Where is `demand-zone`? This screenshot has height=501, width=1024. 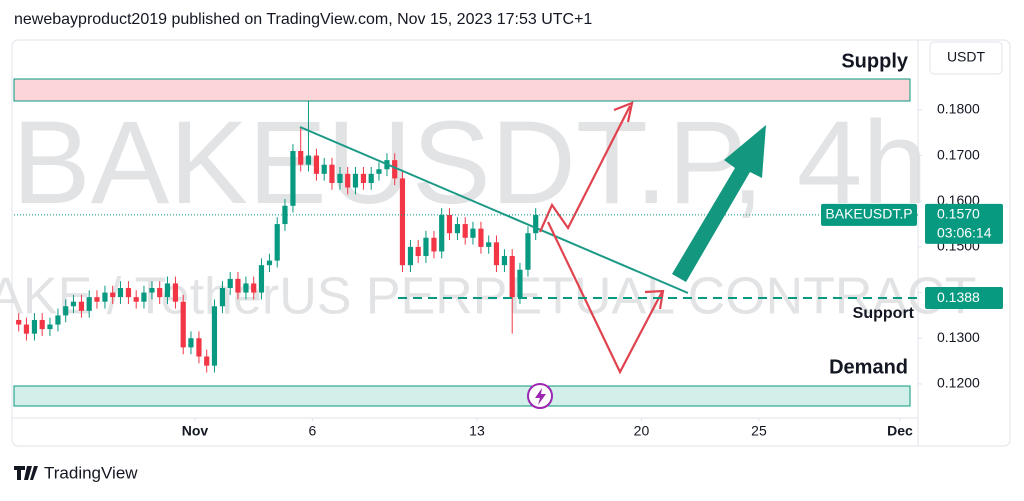
demand-zone is located at coordinates (462, 396).